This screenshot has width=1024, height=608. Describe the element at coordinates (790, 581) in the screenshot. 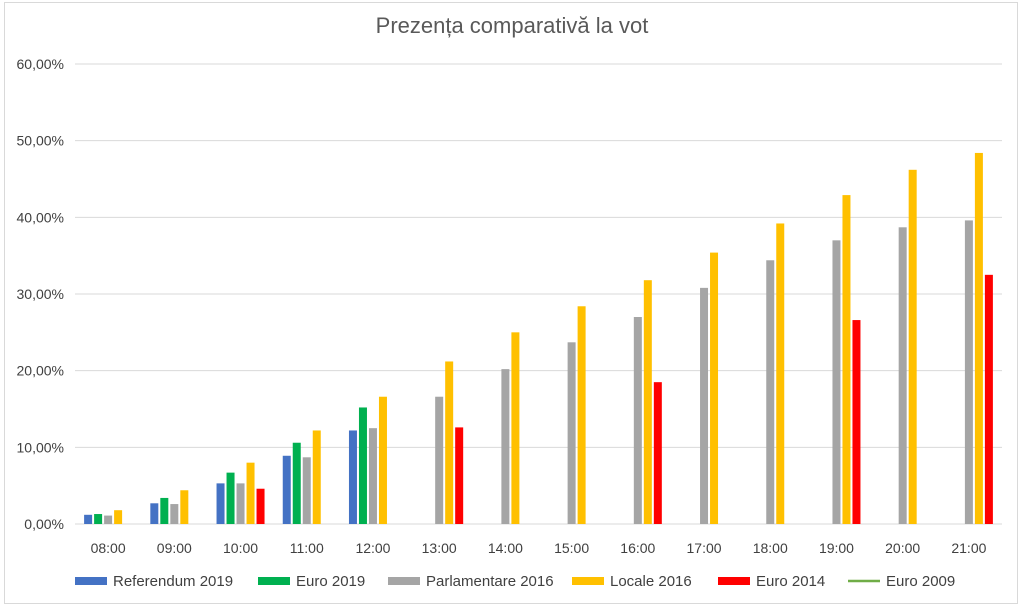

I see `legend-label-euro-2014: Euro 2014` at that location.